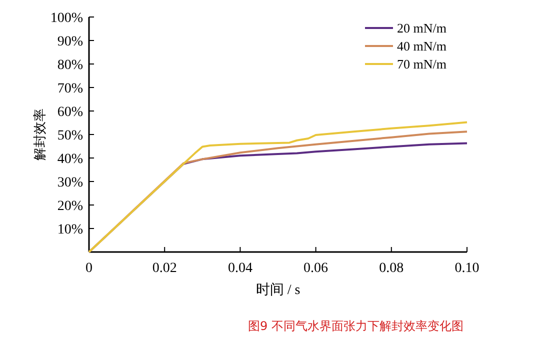  Describe the element at coordinates (89, 268) in the screenshot. I see `x-tick-label: 0` at that location.